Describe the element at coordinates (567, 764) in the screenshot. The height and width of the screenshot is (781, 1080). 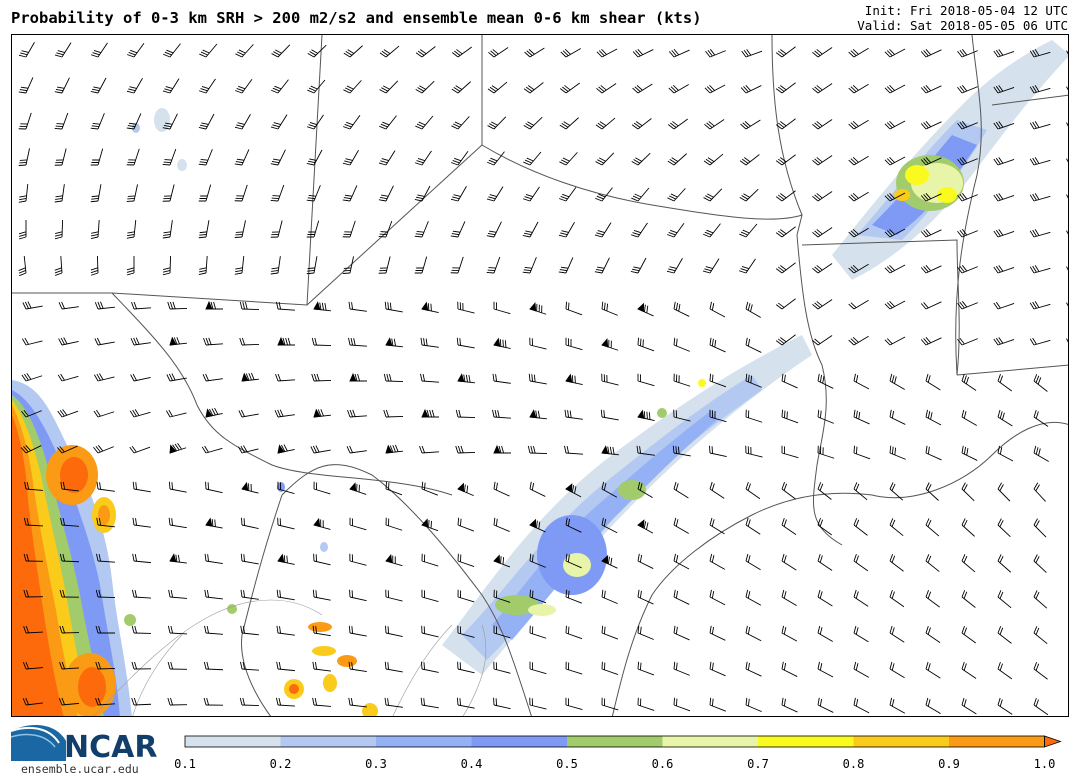
I see `colorbar-tick-label: 0.5` at that location.